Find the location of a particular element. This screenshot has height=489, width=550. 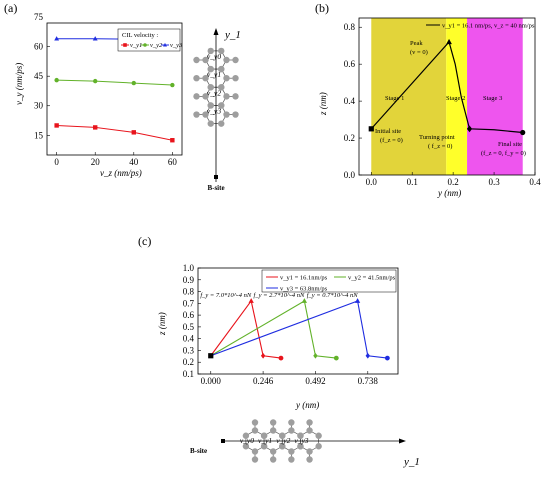

panel-b-stage3-label: Stage 3 is located at coordinates (492, 98).